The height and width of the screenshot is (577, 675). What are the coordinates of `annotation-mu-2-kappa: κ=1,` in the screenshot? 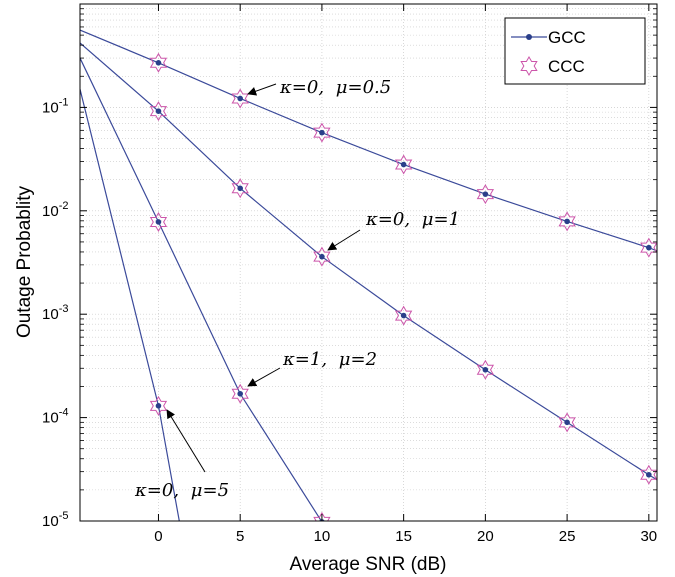 It's located at (304, 359).